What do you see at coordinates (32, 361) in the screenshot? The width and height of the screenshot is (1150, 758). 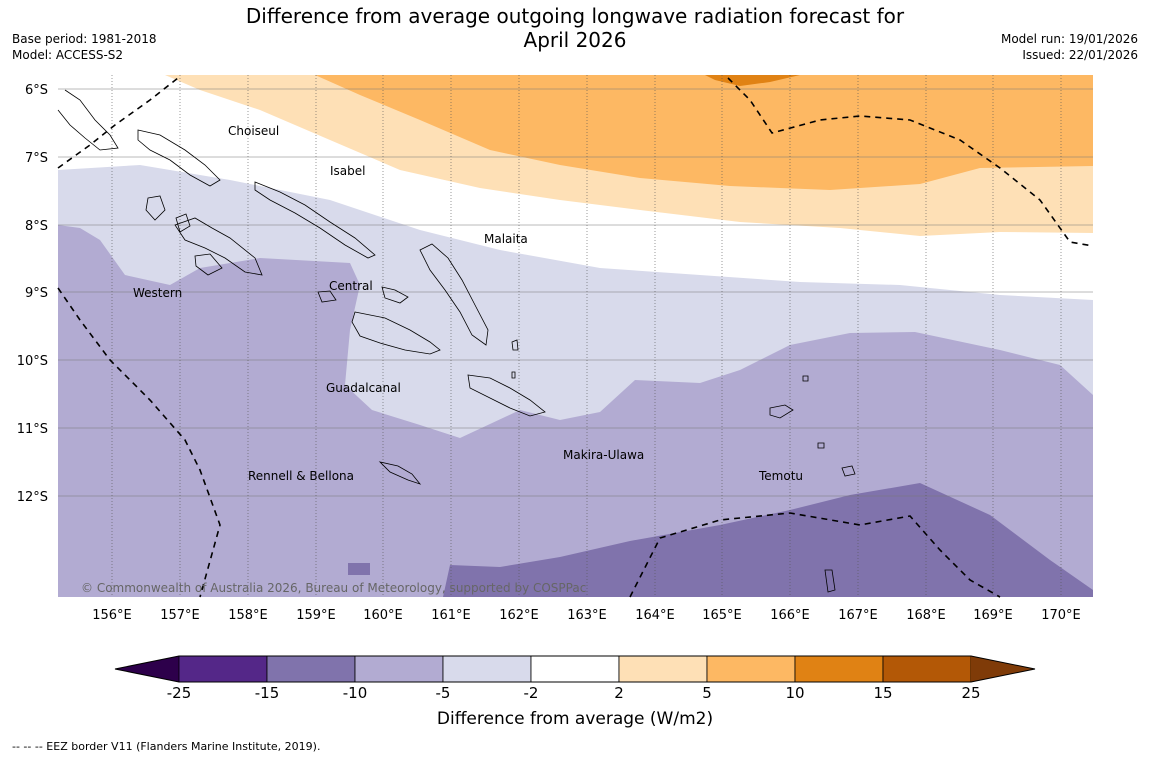 I see `lat-label: 10°S` at bounding box center [32, 361].